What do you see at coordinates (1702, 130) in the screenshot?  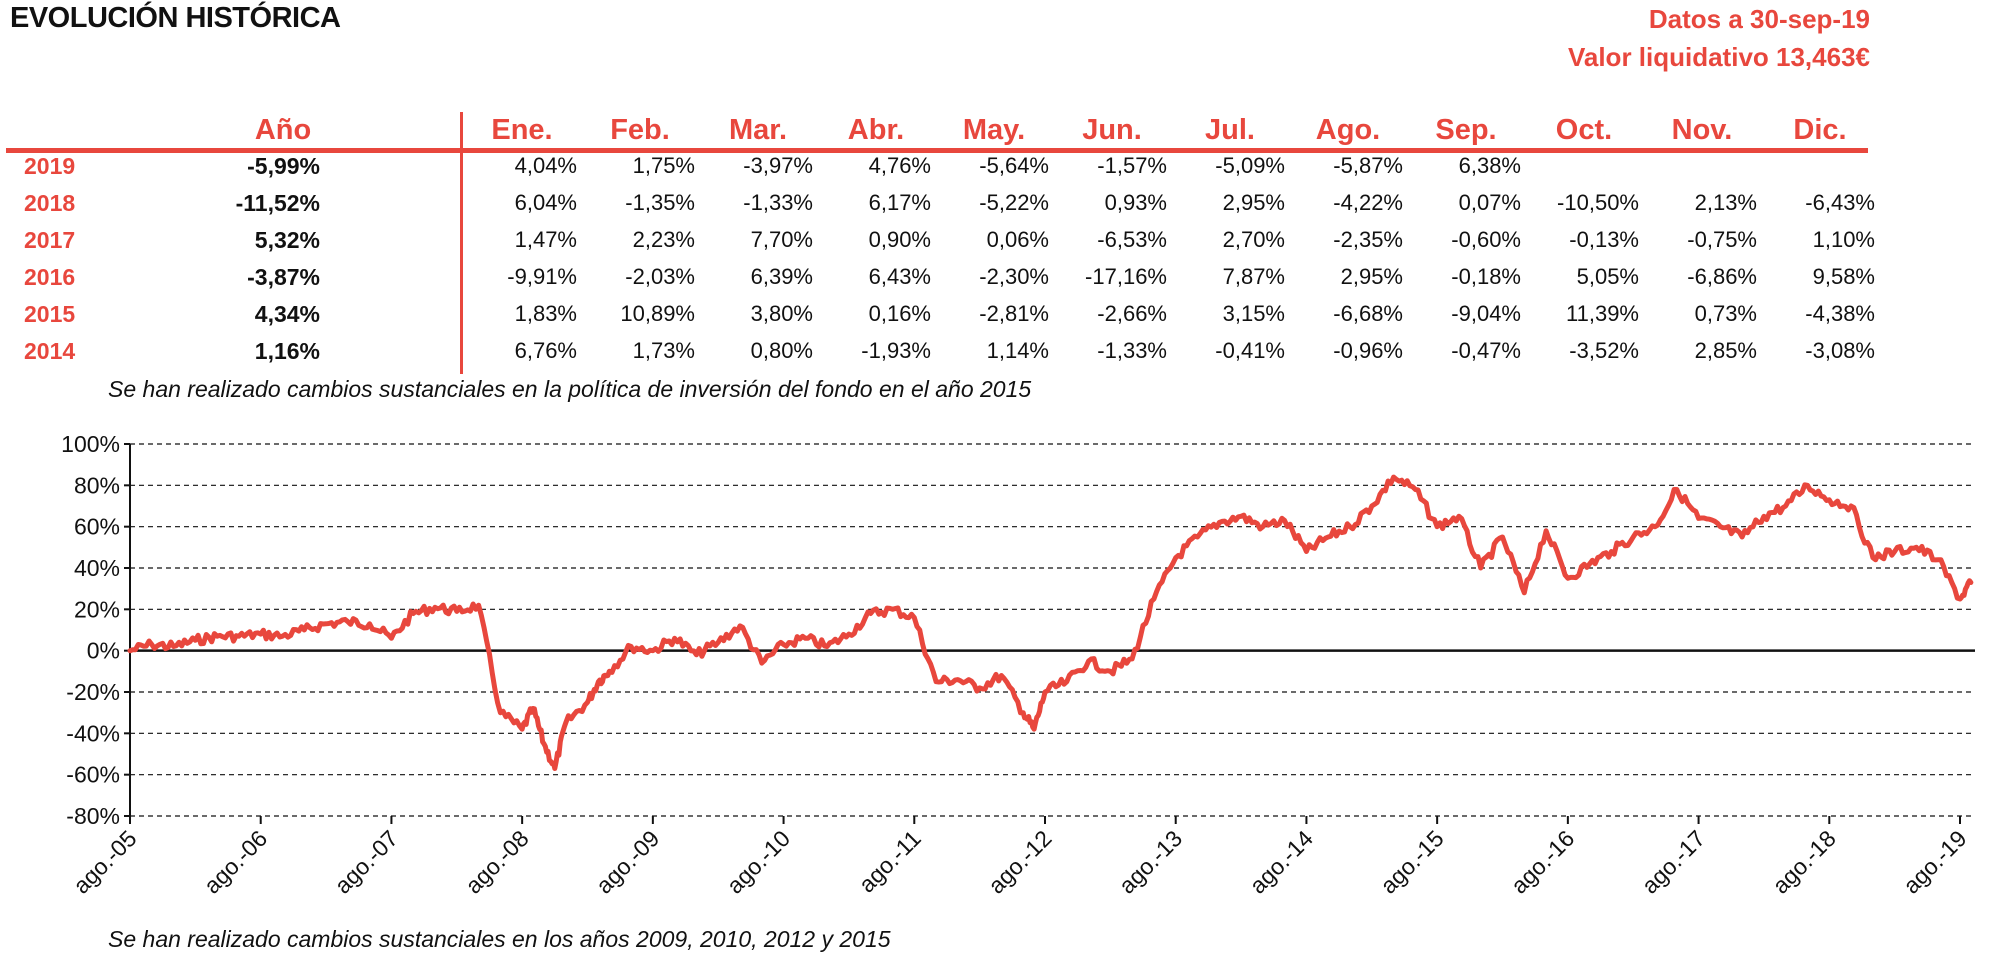 I see `month-header: Nov.` at bounding box center [1702, 130].